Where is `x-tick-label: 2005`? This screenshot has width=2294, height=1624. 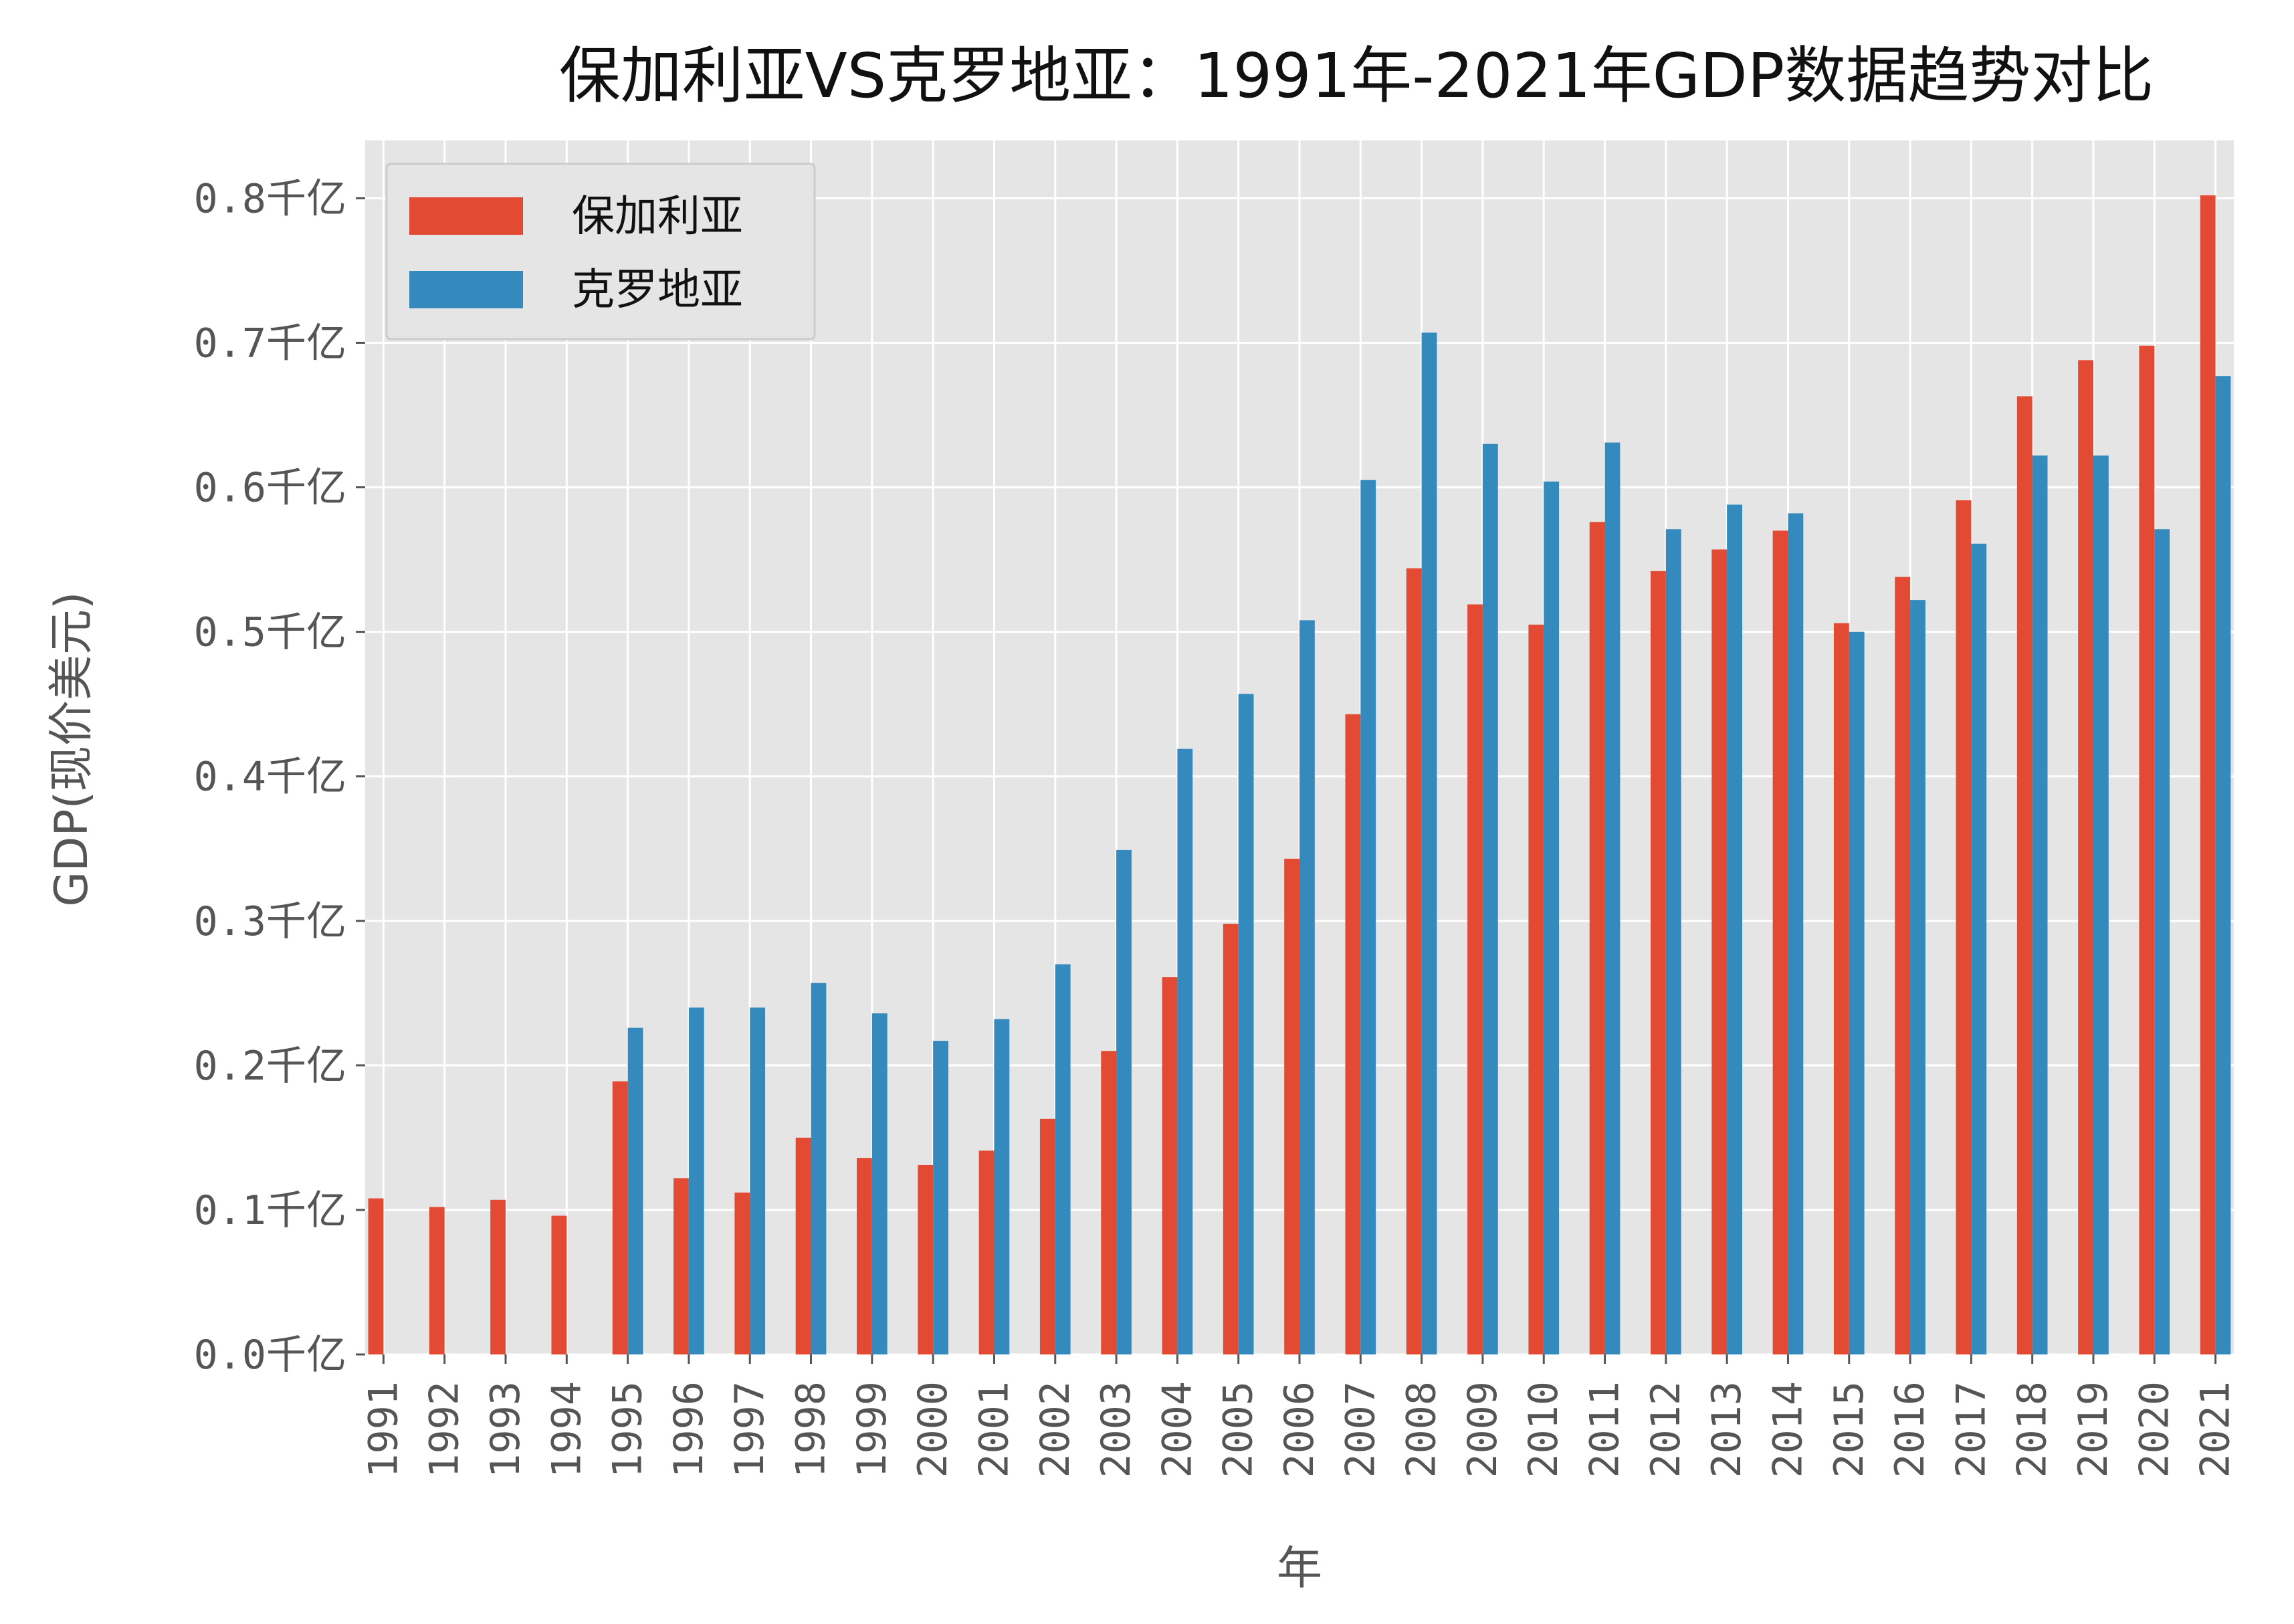 x-tick-label: 2005 is located at coordinates (1238, 1429).